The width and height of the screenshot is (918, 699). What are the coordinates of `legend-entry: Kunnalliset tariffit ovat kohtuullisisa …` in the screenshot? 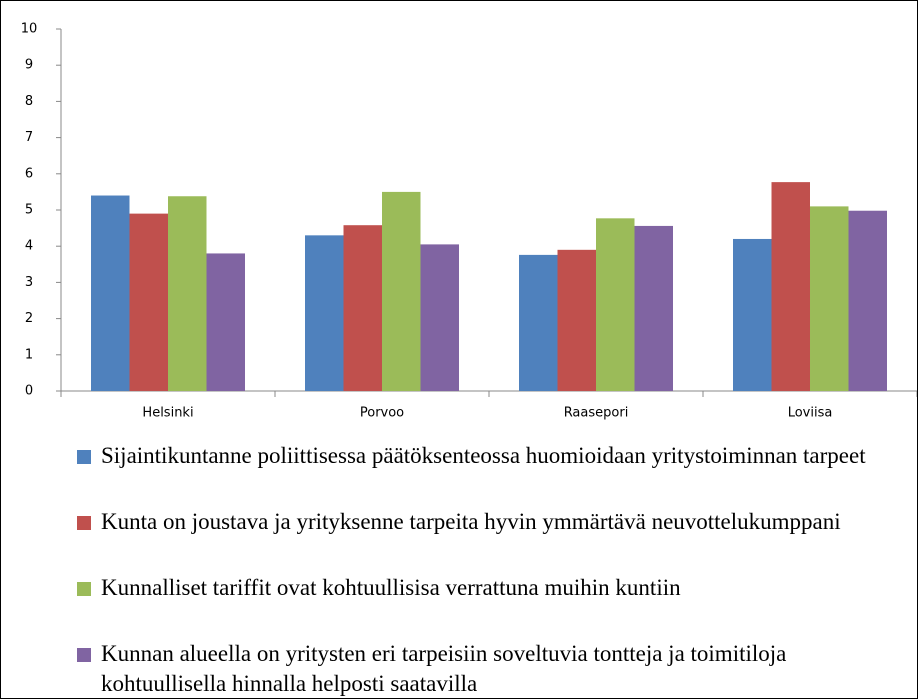 It's located at (477, 606).